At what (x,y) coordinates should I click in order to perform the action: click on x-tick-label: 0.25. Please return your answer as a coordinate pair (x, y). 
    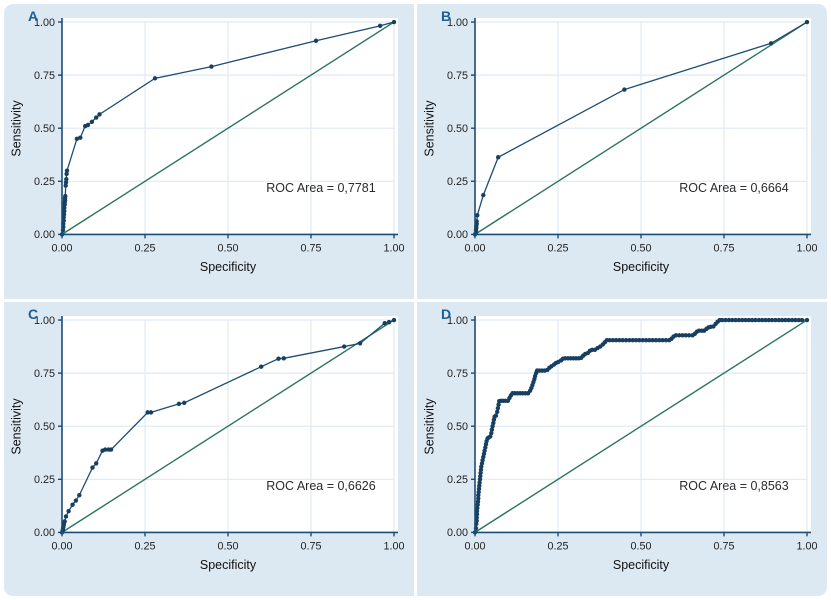
    Looking at the image, I should click on (145, 248).